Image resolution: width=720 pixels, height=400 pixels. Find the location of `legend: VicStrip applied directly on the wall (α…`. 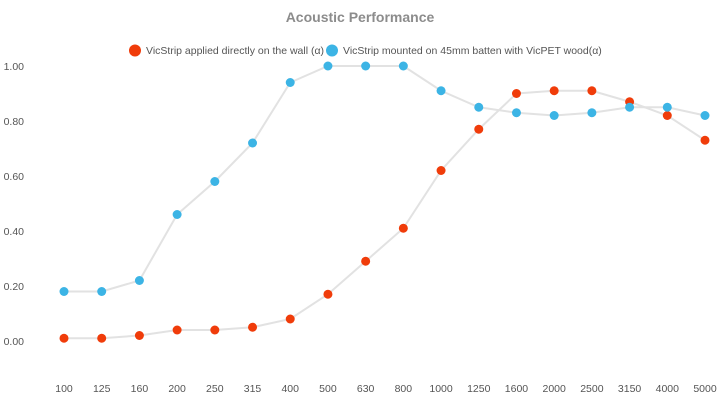

legend: VicStrip applied directly on the wall (α… is located at coordinates (365, 50).